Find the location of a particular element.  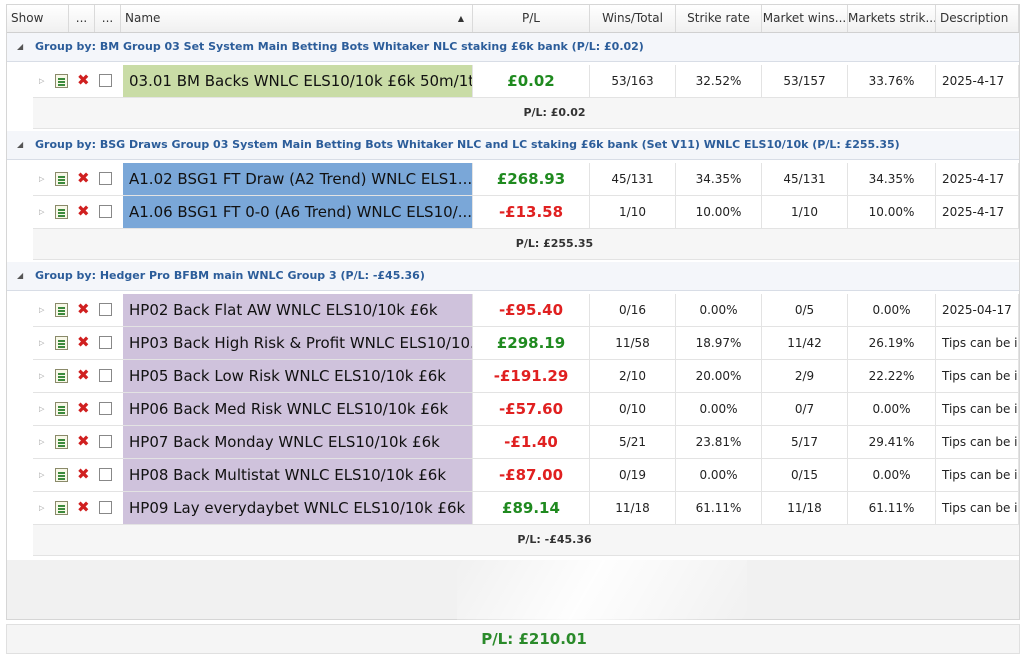

bot-name: HP07 Back Monday WNLC ELS10/10k £6k is located at coordinates (298, 442).